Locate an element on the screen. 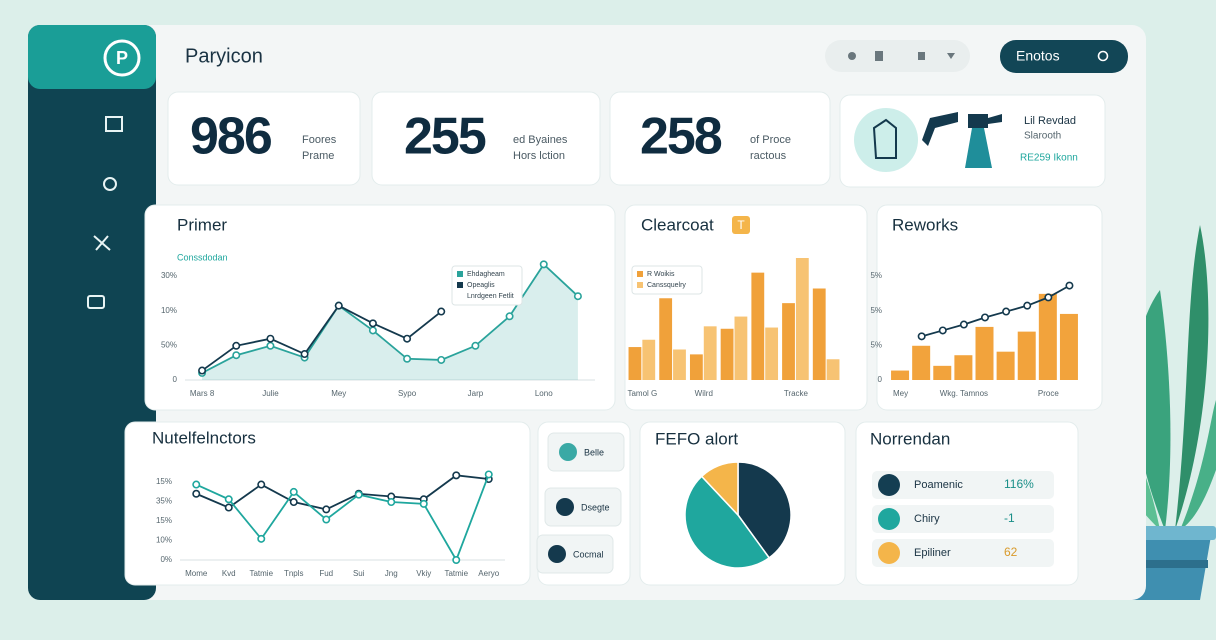  y-tick-label: 30% is located at coordinates (169, 275).